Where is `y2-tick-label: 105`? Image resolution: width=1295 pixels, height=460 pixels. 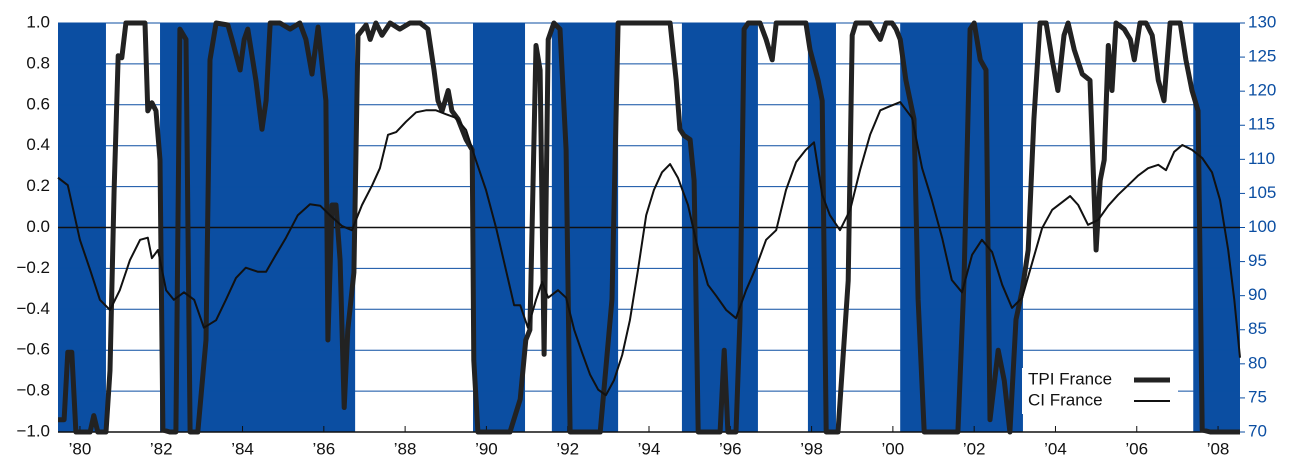
y2-tick-label: 105 is located at coordinates (1262, 192).